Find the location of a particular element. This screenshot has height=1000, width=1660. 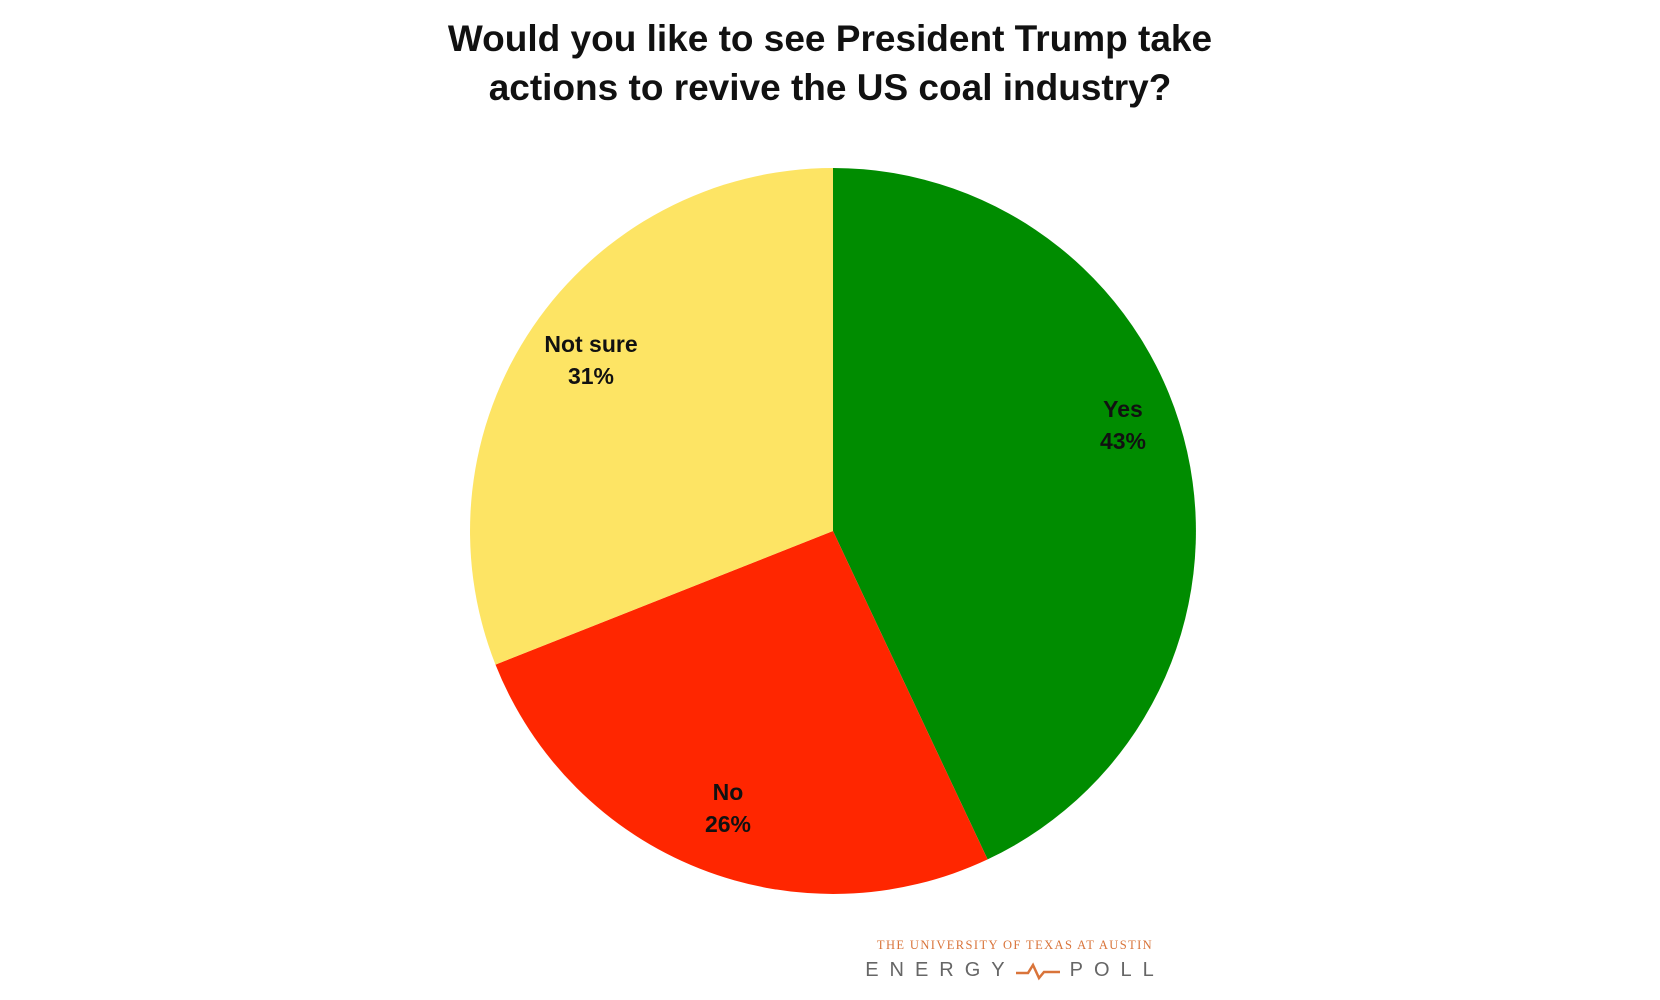

slice-no is located at coordinates (741, 712).